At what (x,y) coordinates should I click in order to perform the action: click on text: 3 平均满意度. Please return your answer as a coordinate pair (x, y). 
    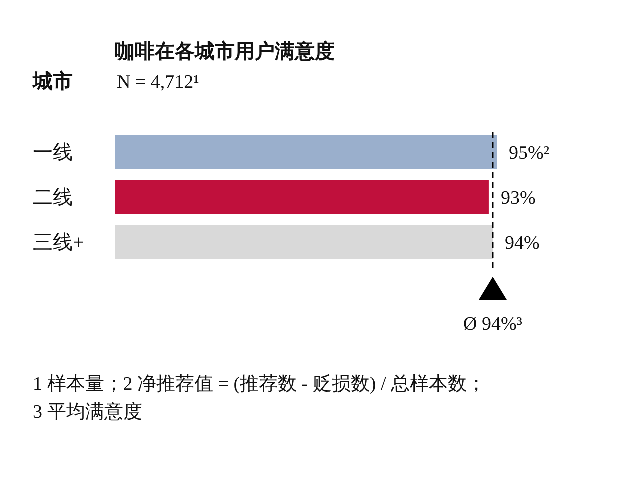
    Looking at the image, I should click on (87, 412).